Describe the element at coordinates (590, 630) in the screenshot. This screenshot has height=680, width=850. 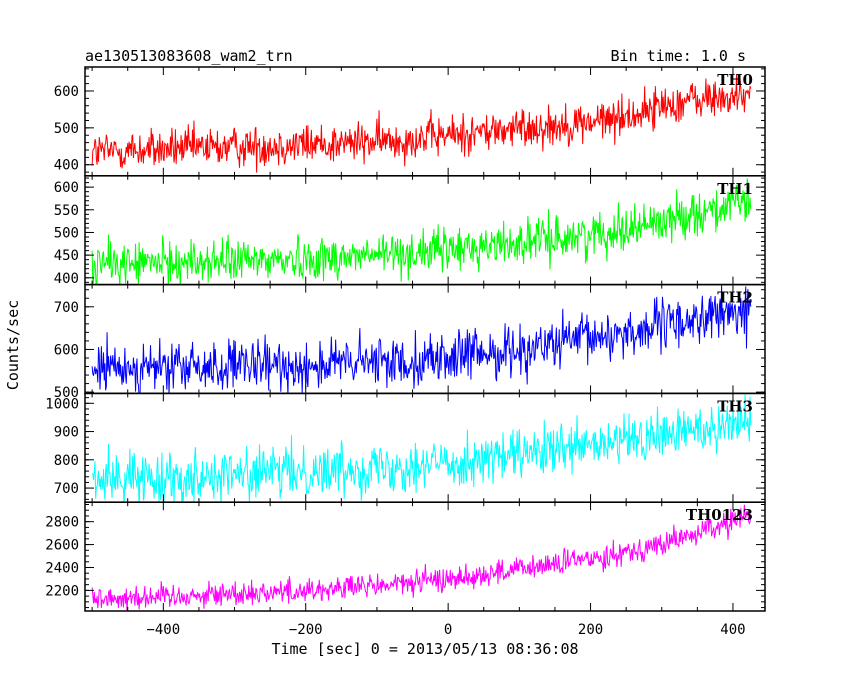
I see `x-tick-label: 200` at that location.